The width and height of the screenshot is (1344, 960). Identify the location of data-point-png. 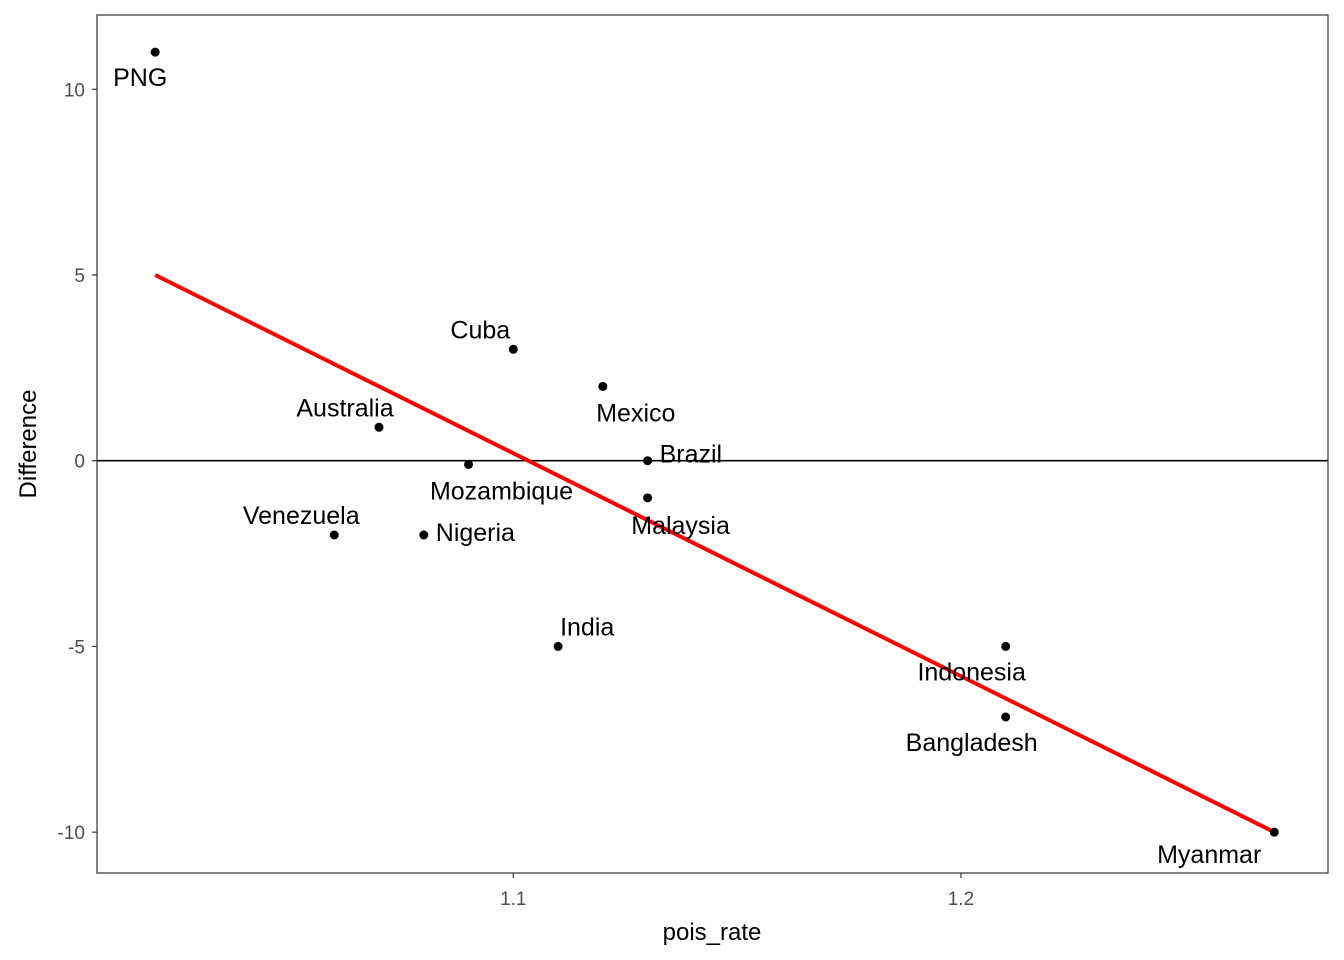
(155, 52).